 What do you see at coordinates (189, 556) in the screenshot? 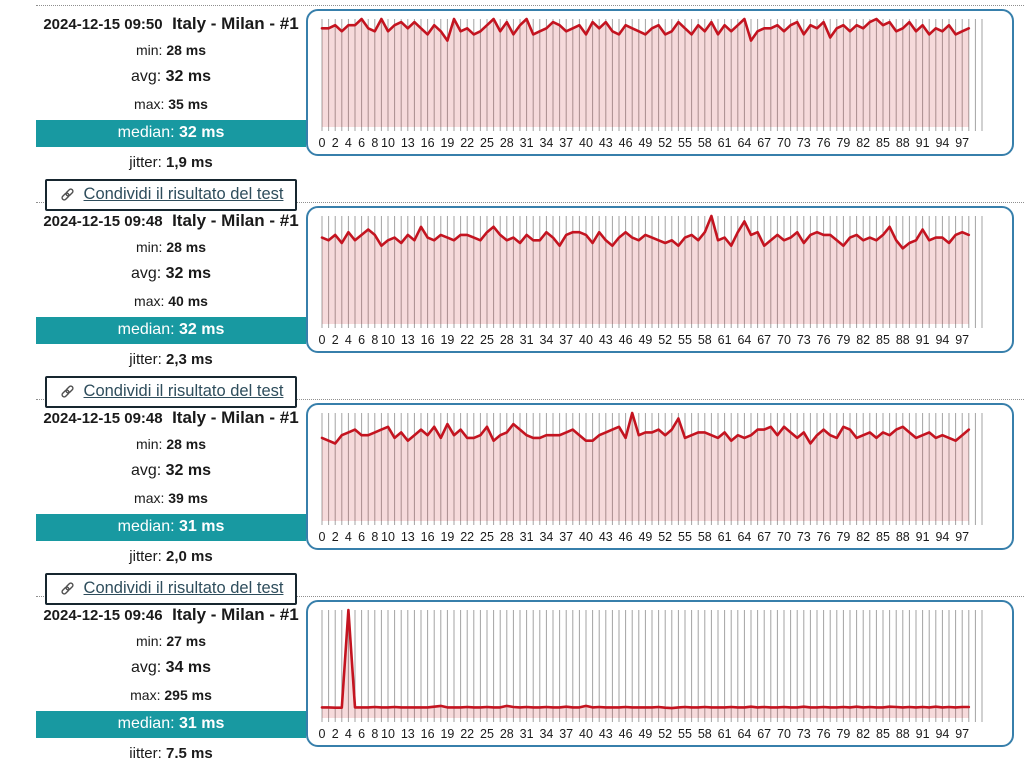
I see `stat-jitter-value: 2,0 ms` at bounding box center [189, 556].